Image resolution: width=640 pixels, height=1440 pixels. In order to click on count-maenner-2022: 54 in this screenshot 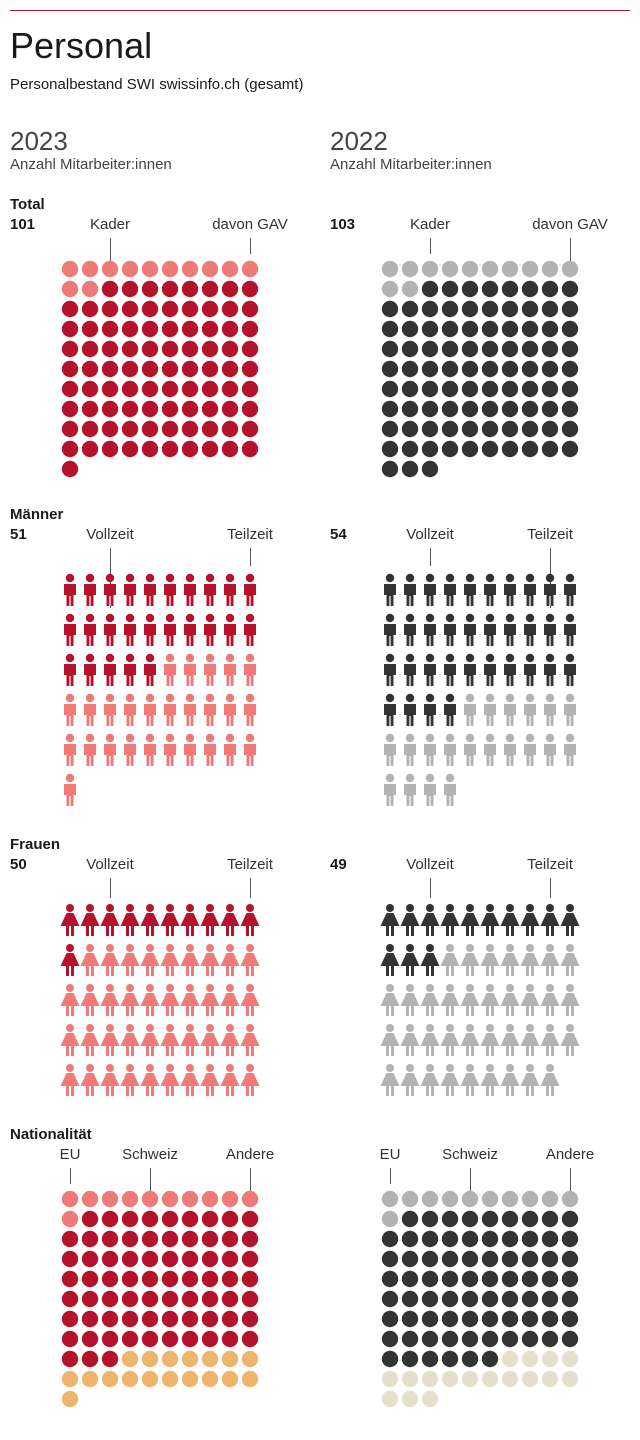, I will do `click(338, 534)`.